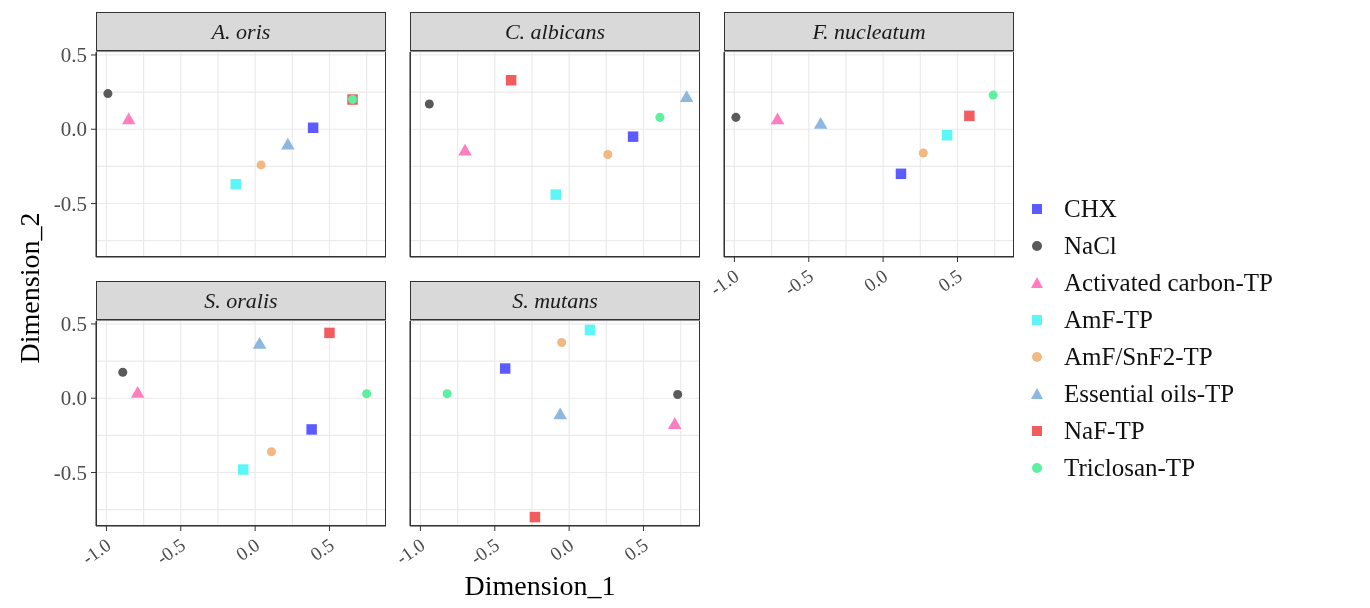 This screenshot has width=1370, height=608. I want to click on x-axis-title: Dimension_1, so click(540, 586).